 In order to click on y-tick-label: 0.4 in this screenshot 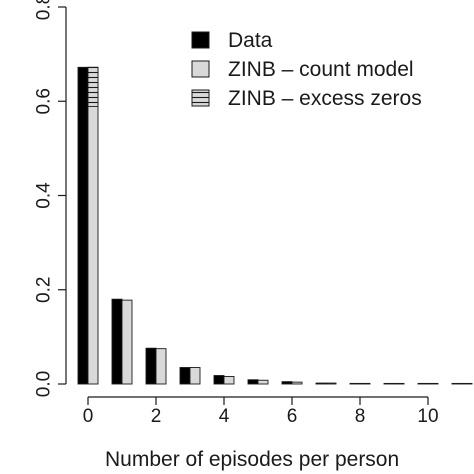, I will do `click(44, 195)`.